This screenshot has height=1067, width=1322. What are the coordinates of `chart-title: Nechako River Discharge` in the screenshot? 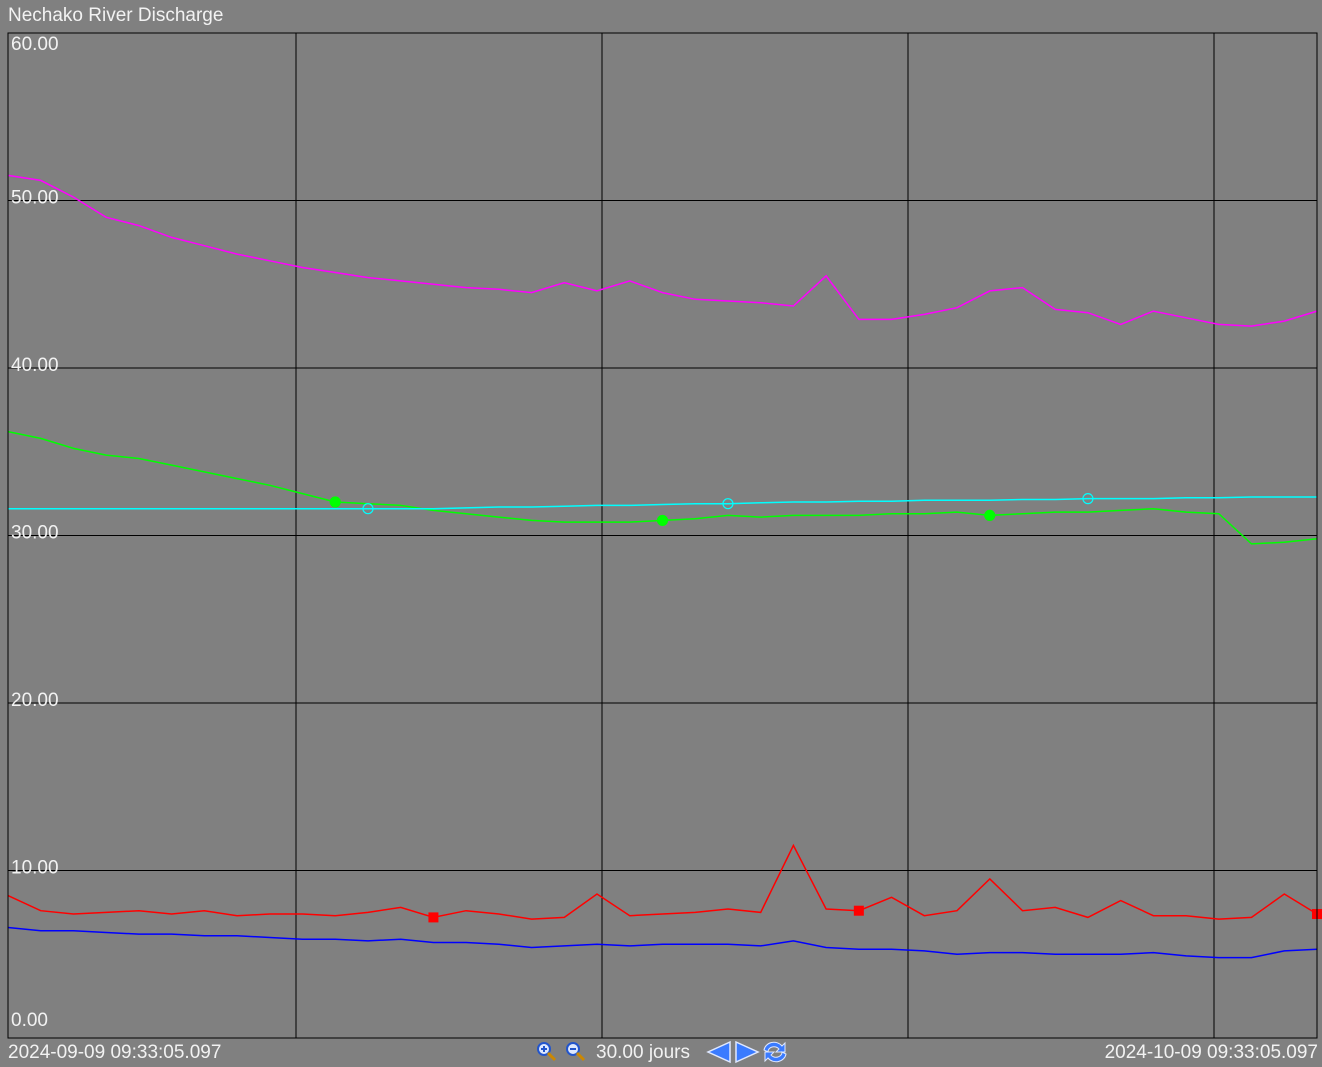 It's located at (115, 15).